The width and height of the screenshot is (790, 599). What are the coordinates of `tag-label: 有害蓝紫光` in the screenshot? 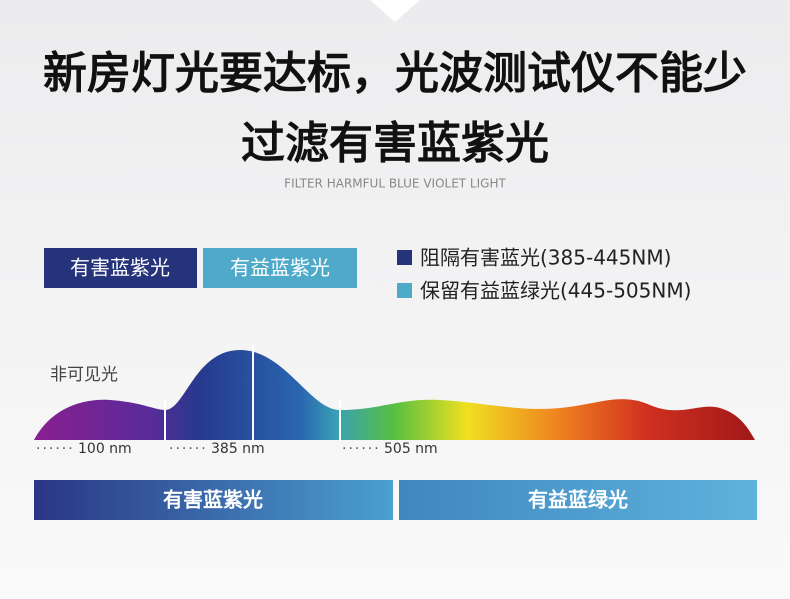 It's located at (120, 268).